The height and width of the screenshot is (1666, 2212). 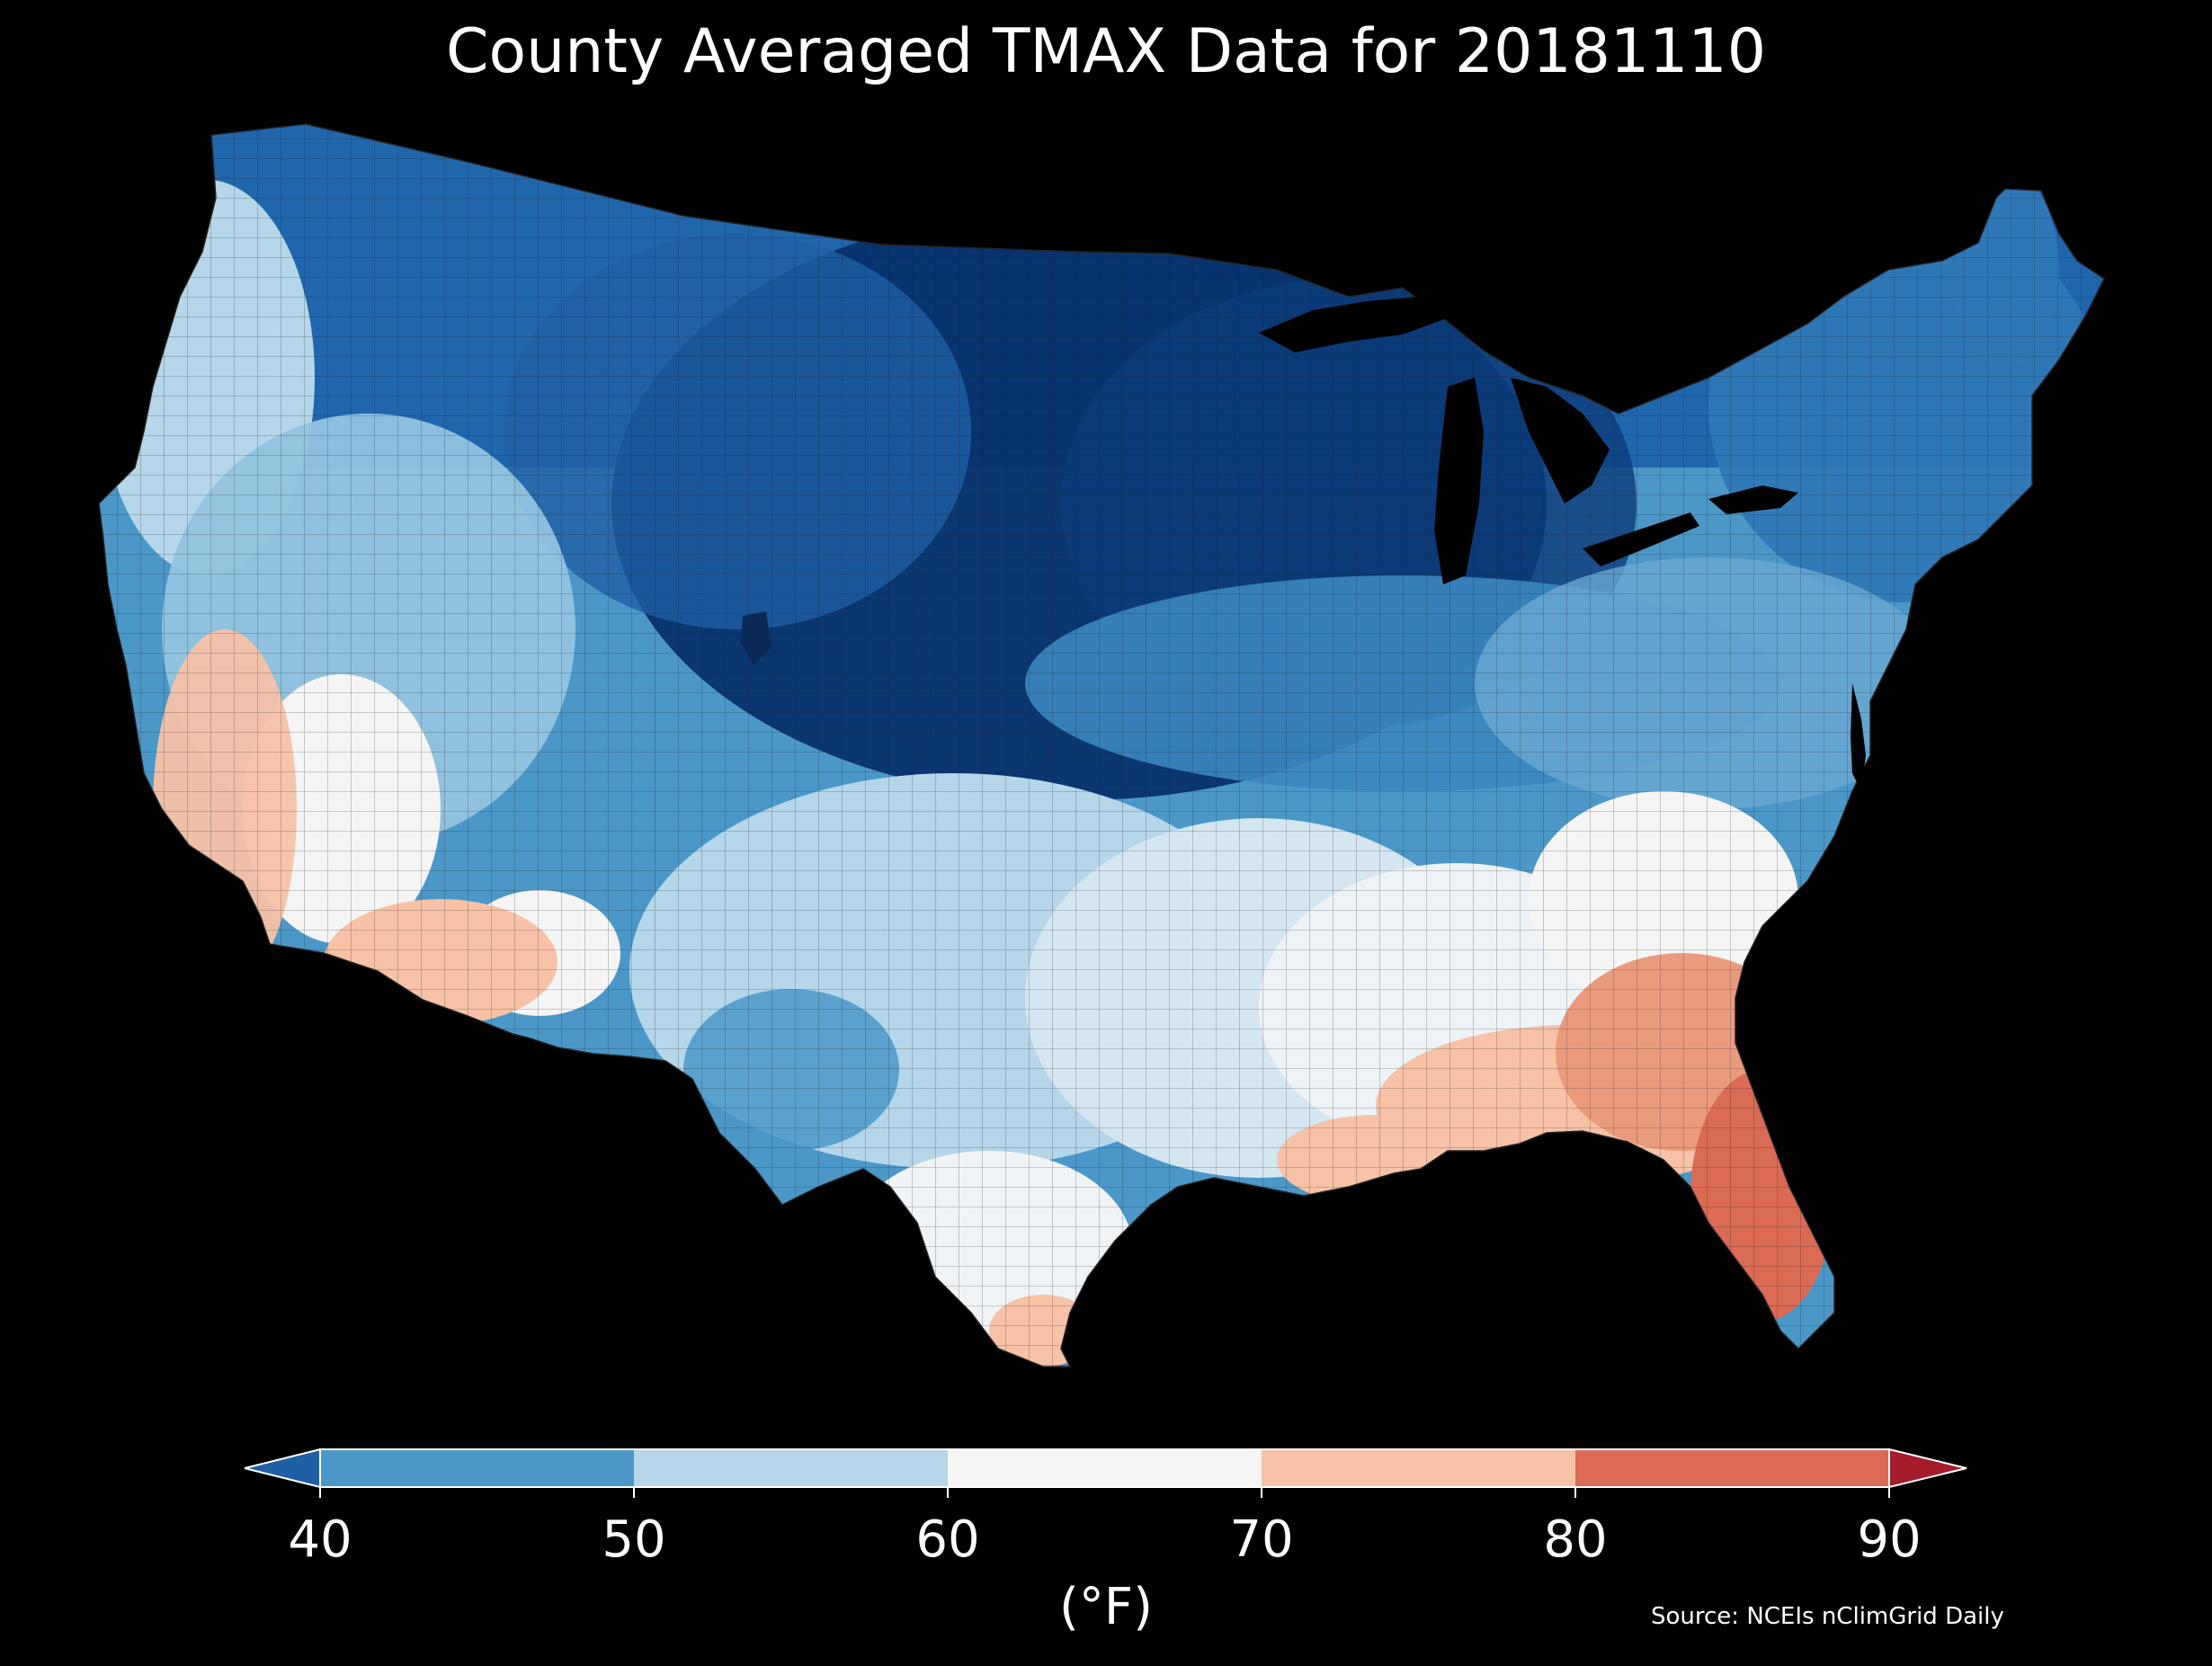 I want to click on great-salt-lake, so click(x=756, y=638).